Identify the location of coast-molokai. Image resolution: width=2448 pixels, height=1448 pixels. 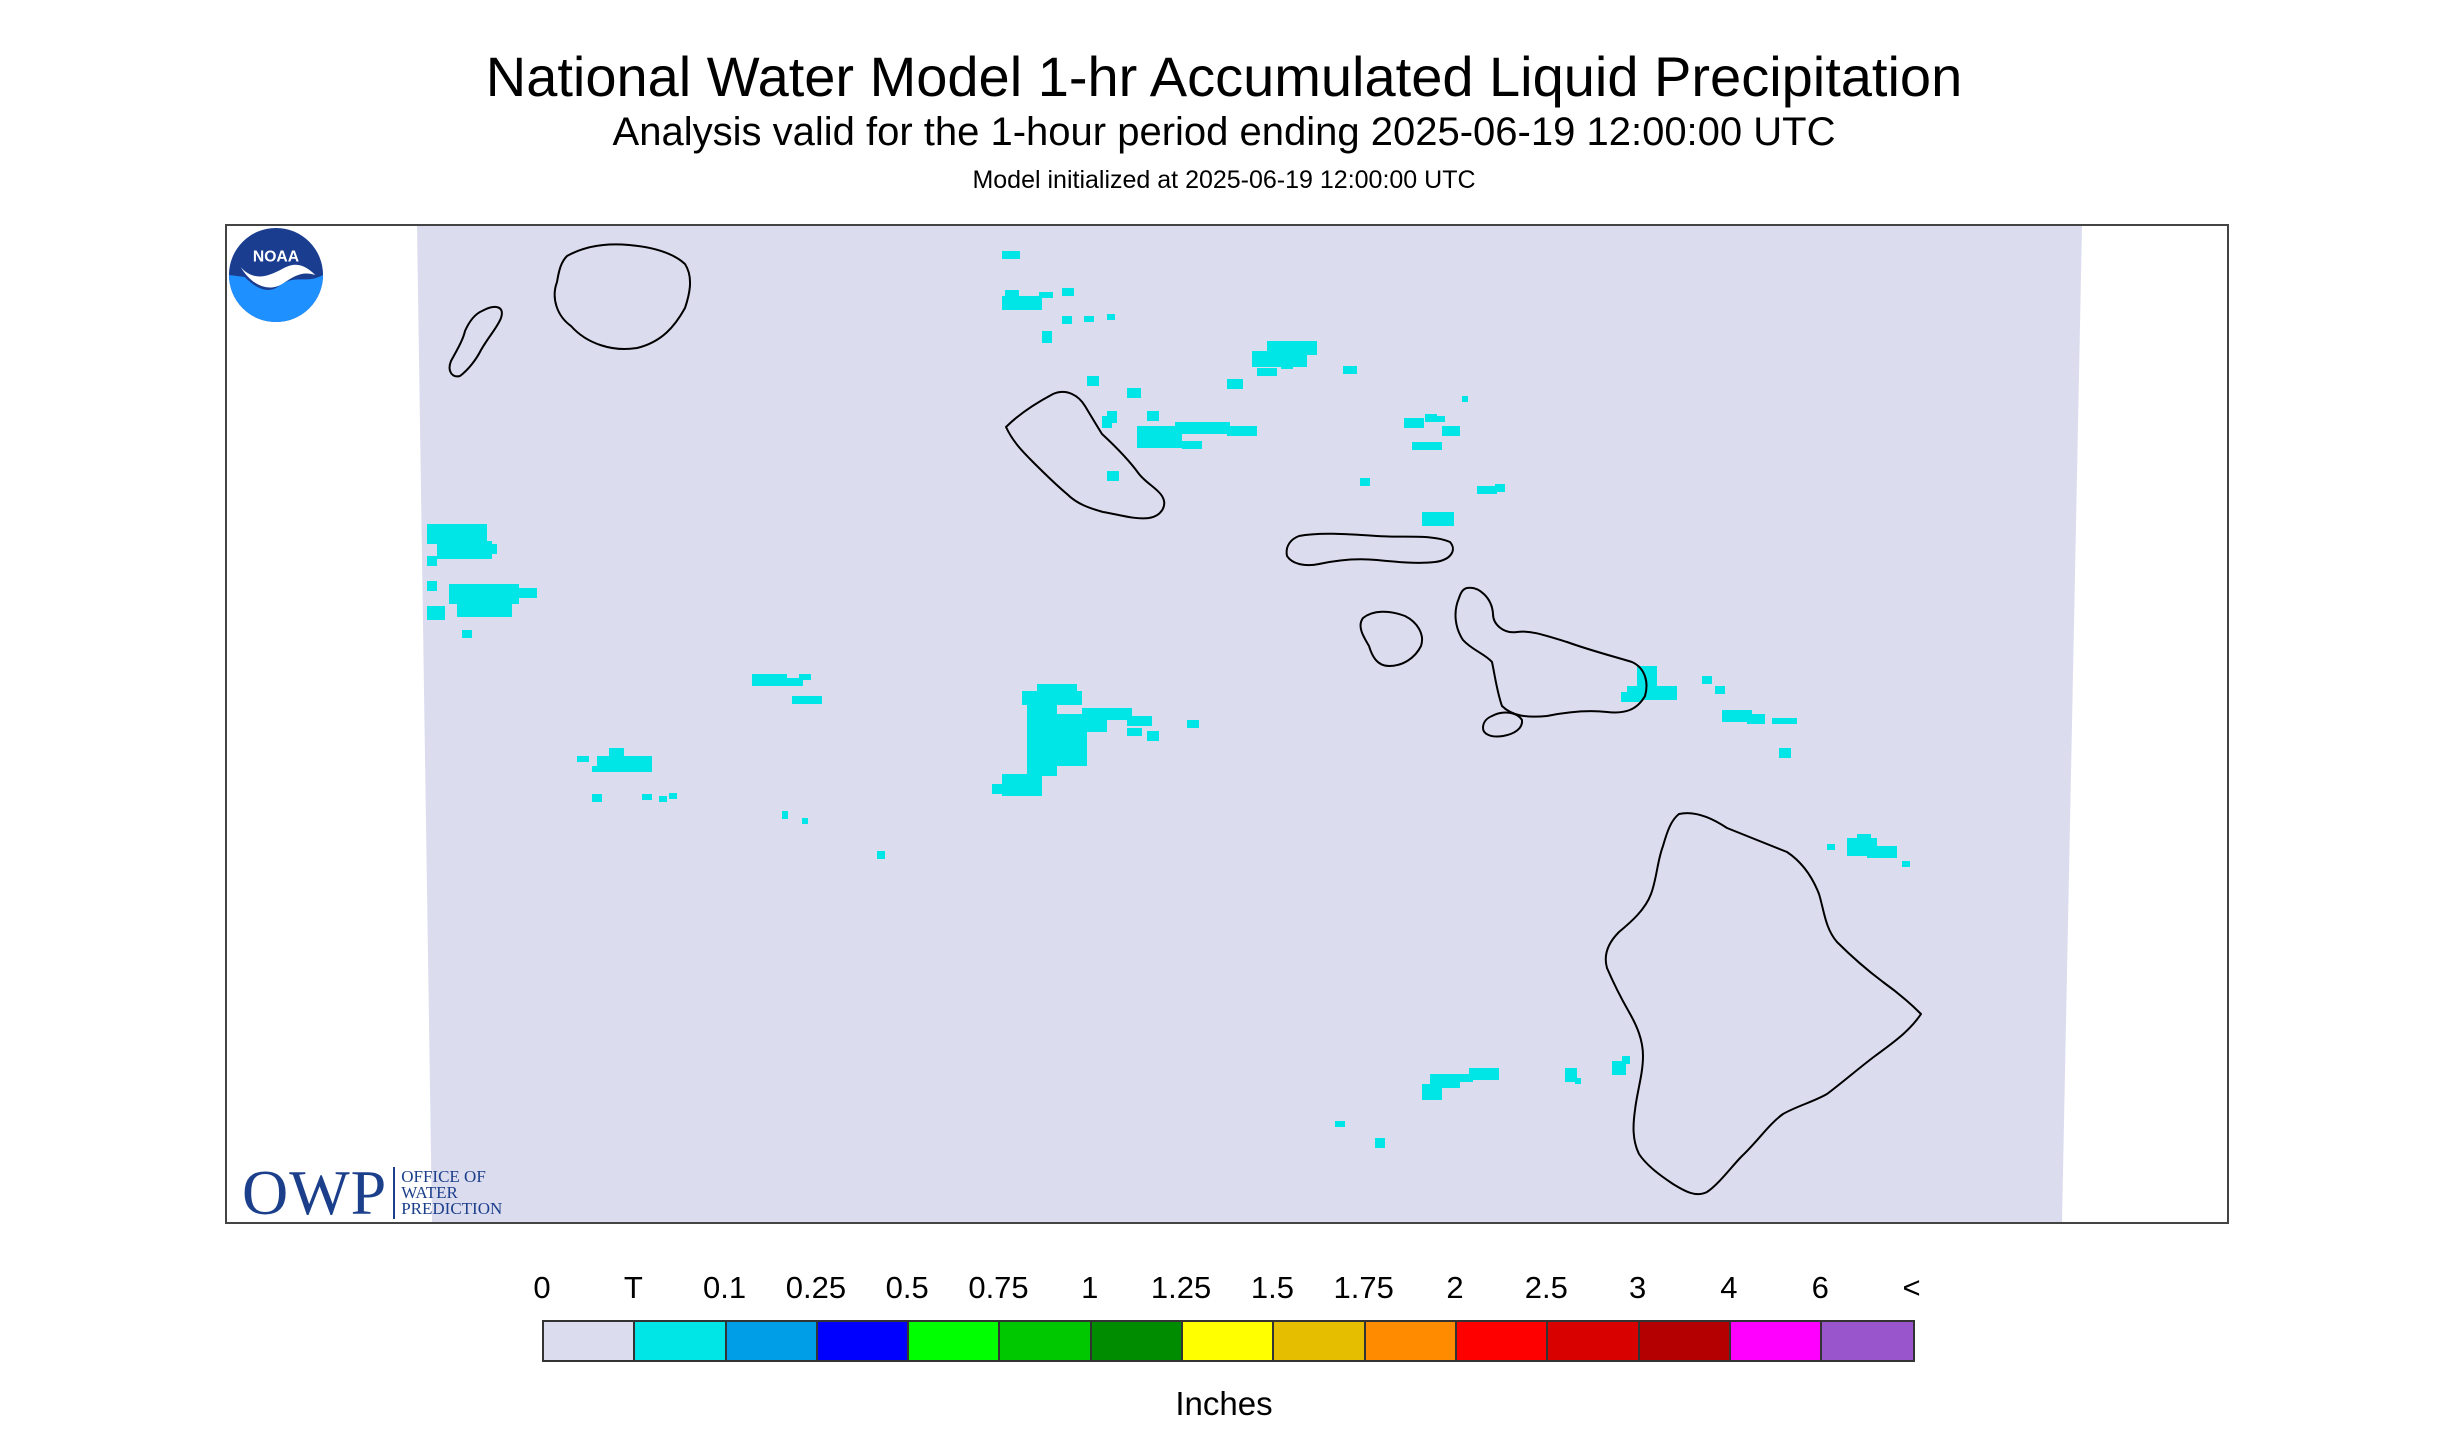
(1369, 549).